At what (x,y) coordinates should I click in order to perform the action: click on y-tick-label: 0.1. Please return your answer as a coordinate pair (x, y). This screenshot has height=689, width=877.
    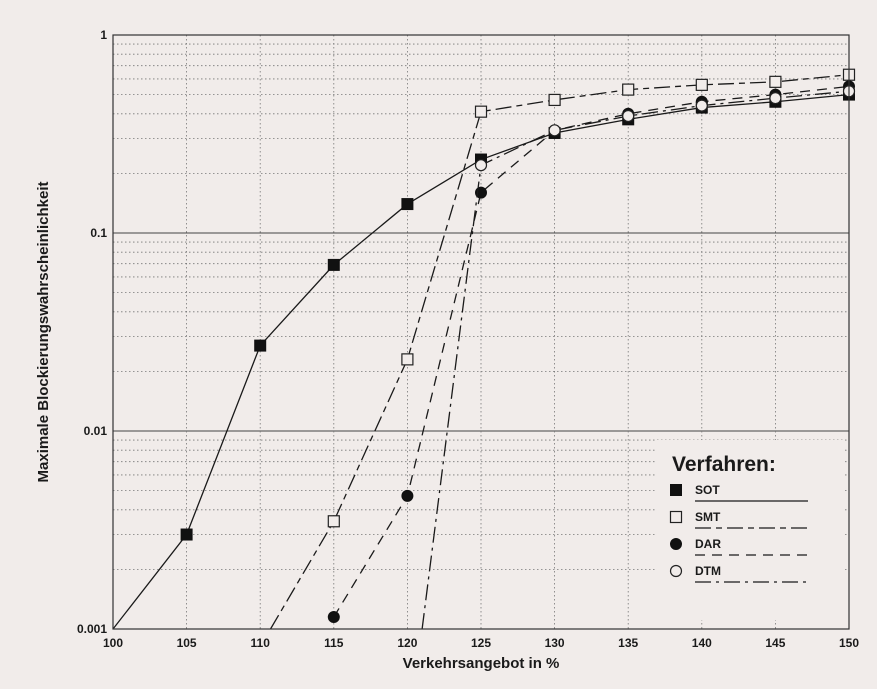
    Looking at the image, I should click on (98, 233).